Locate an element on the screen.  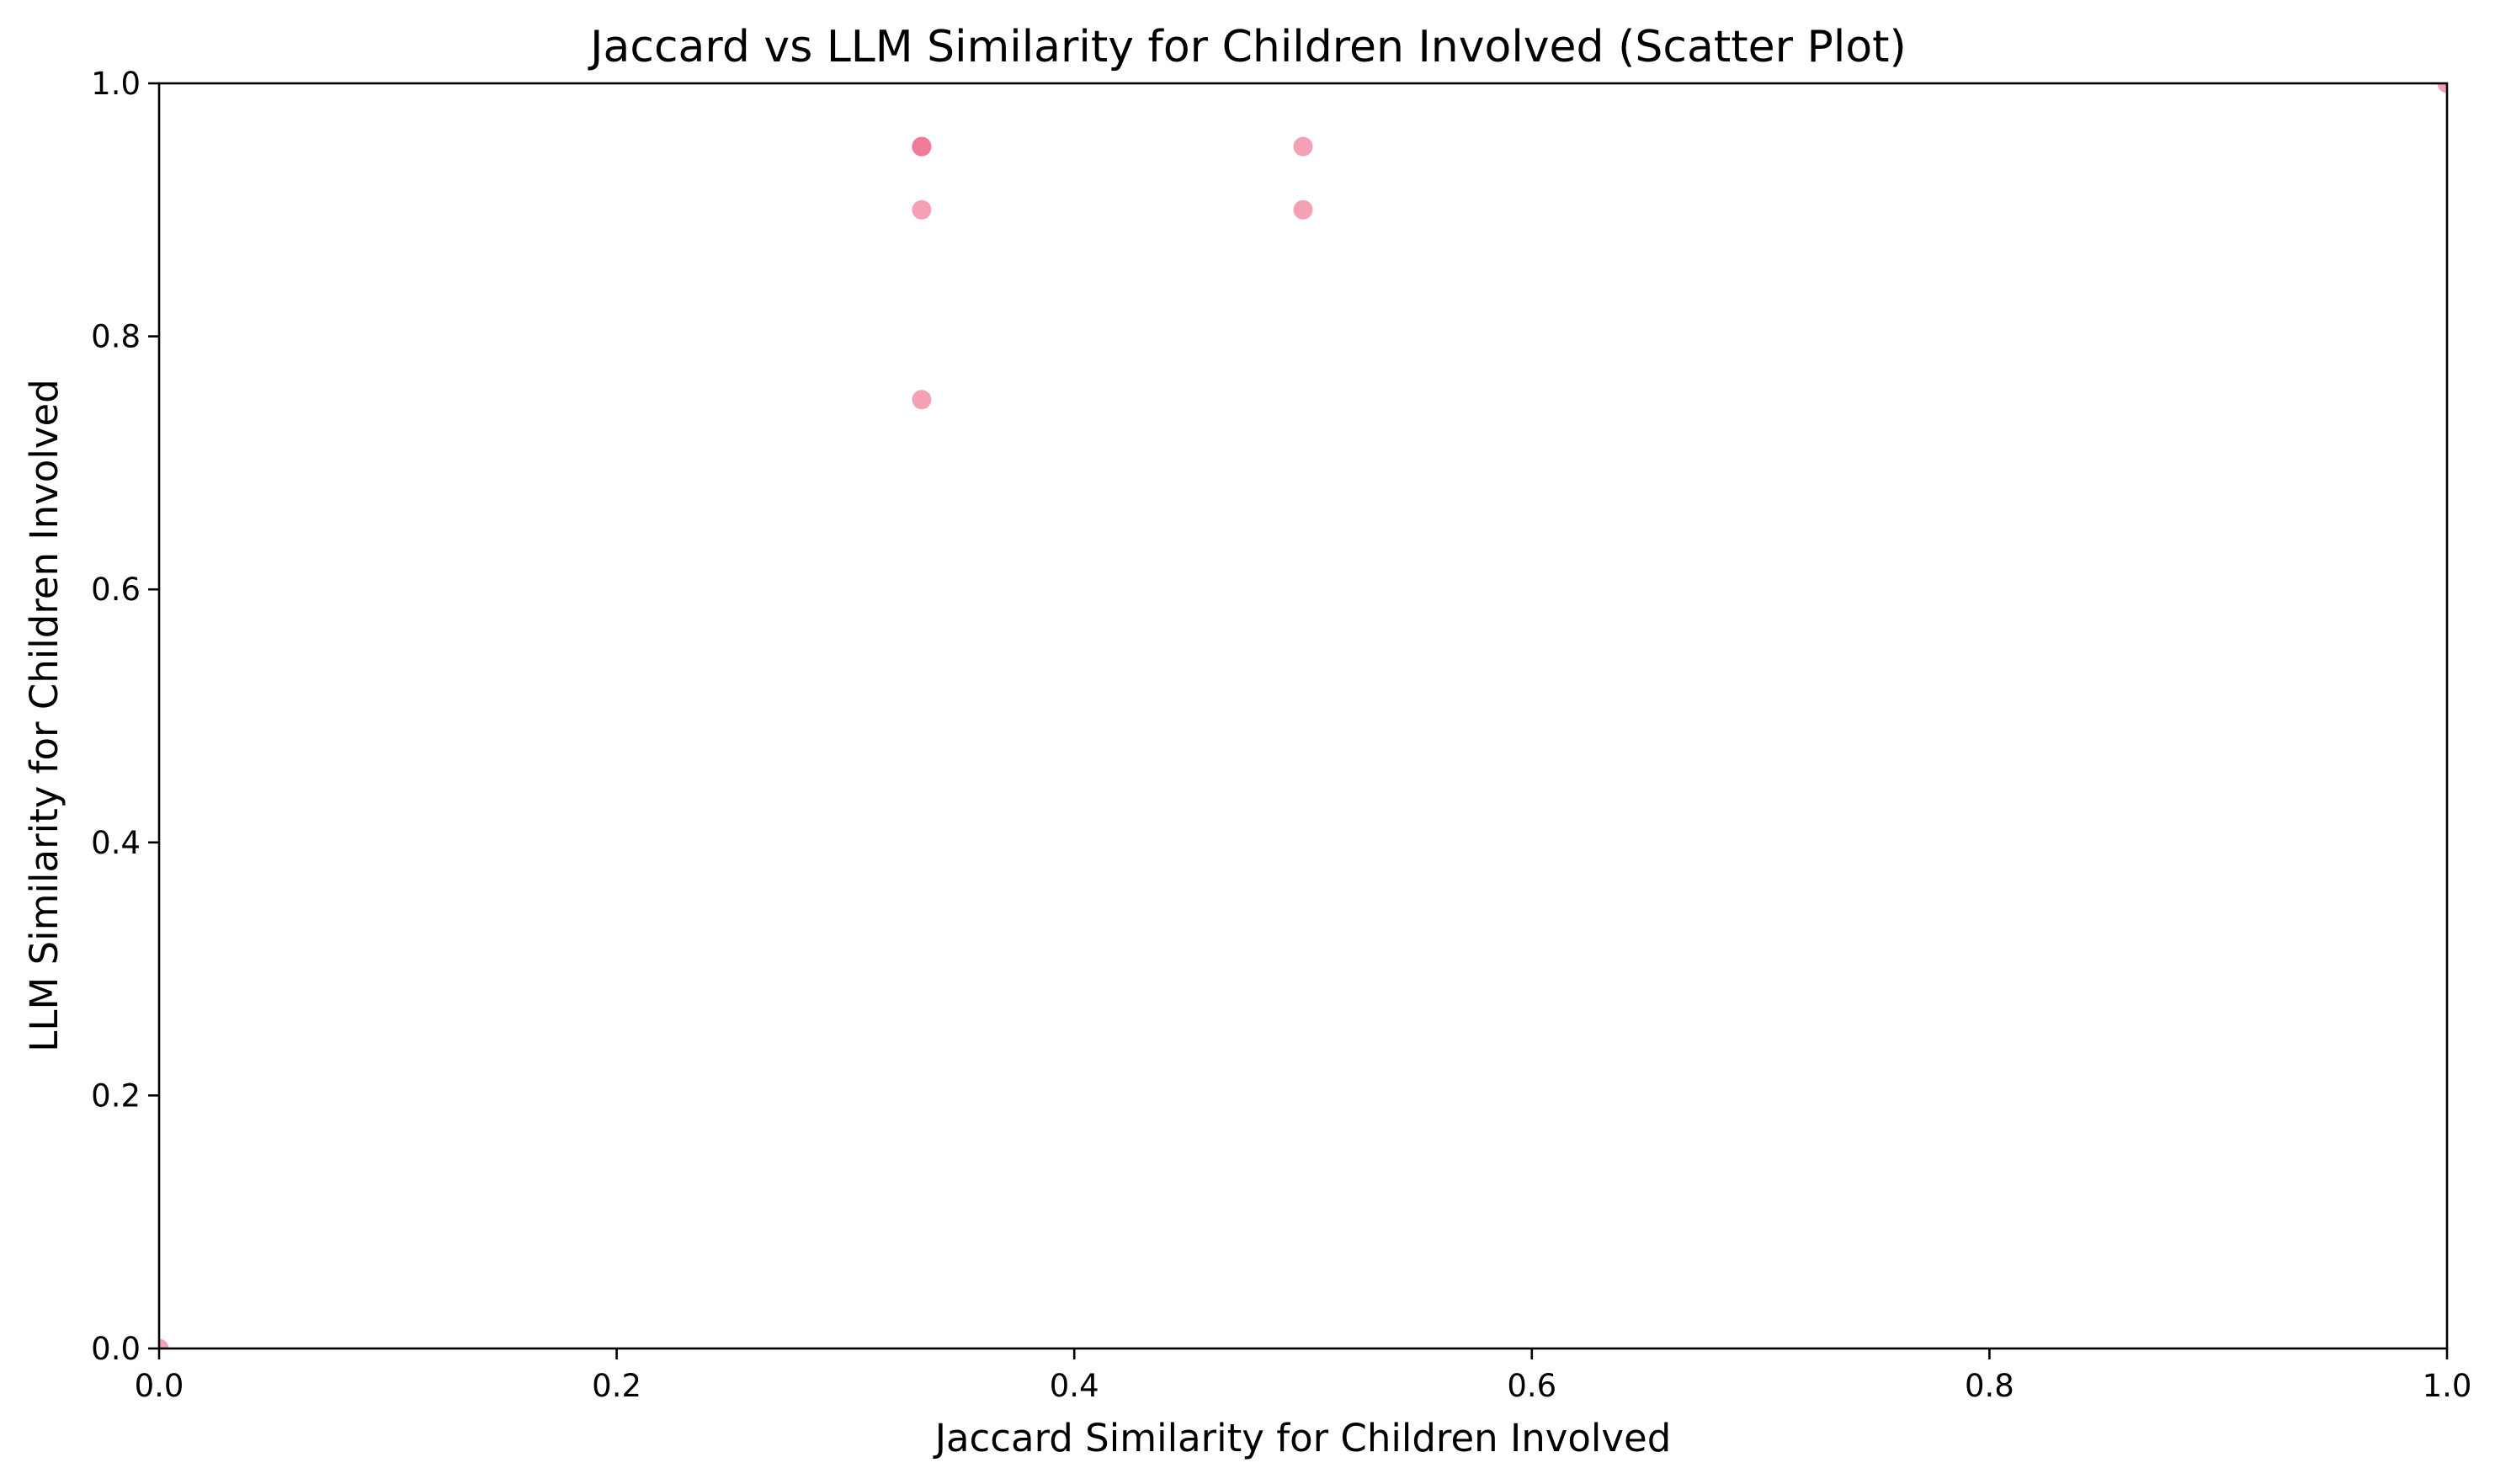
x-tick-label: 0.4 is located at coordinates (1074, 1386).